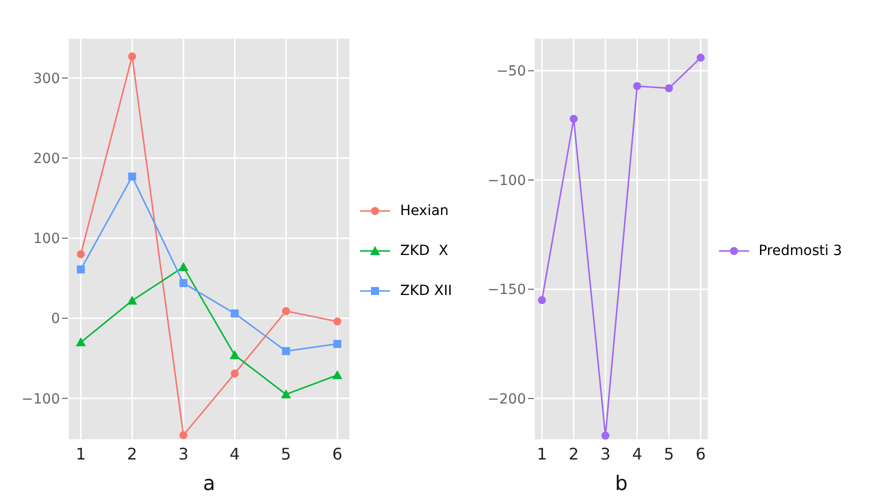 The width and height of the screenshot is (872, 502). I want to click on y-tick-label: 0, so click(55, 319).